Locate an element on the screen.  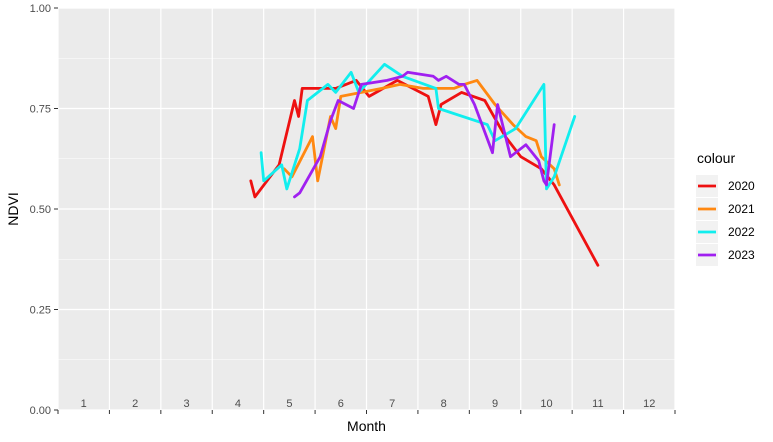
legend: colour 2020 2021 2022 2023 is located at coordinates (725, 208).